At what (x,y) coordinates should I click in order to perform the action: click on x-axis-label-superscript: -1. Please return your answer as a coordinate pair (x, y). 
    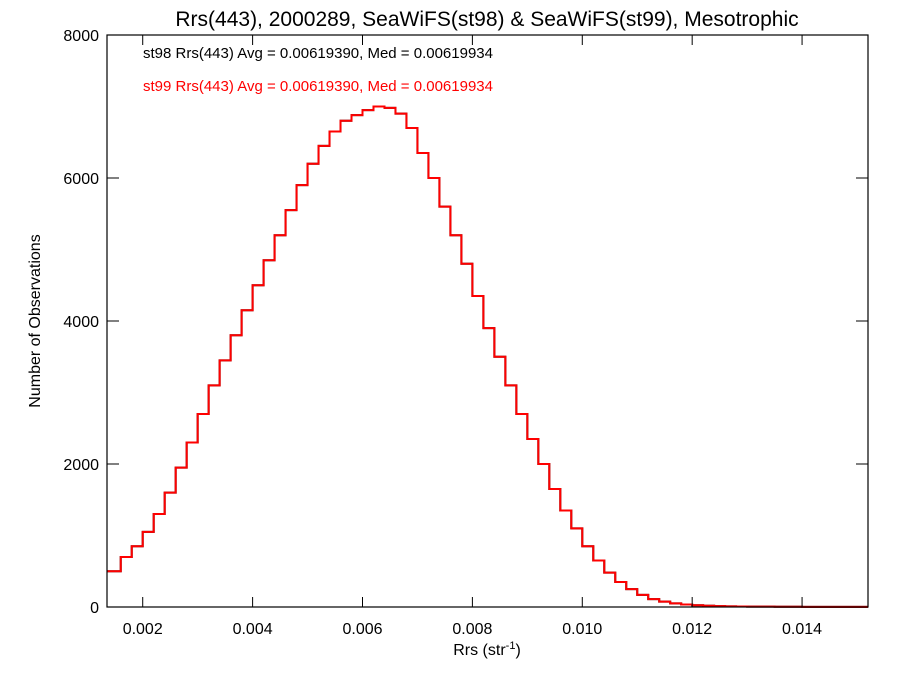
    Looking at the image, I should click on (511, 646).